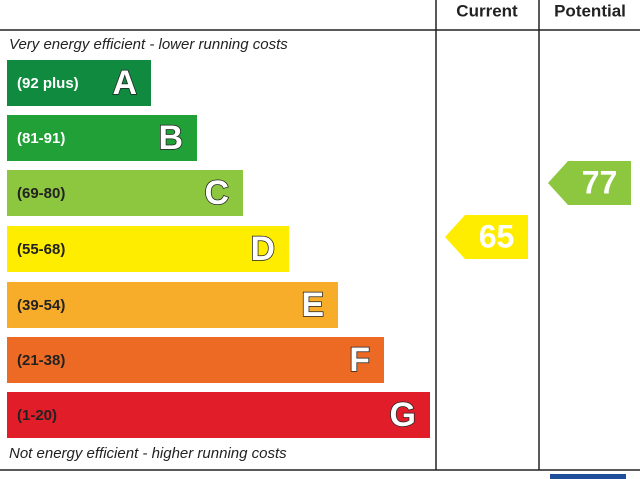 This screenshot has height=479, width=640. I want to click on band-range: (21-38), so click(41, 360).